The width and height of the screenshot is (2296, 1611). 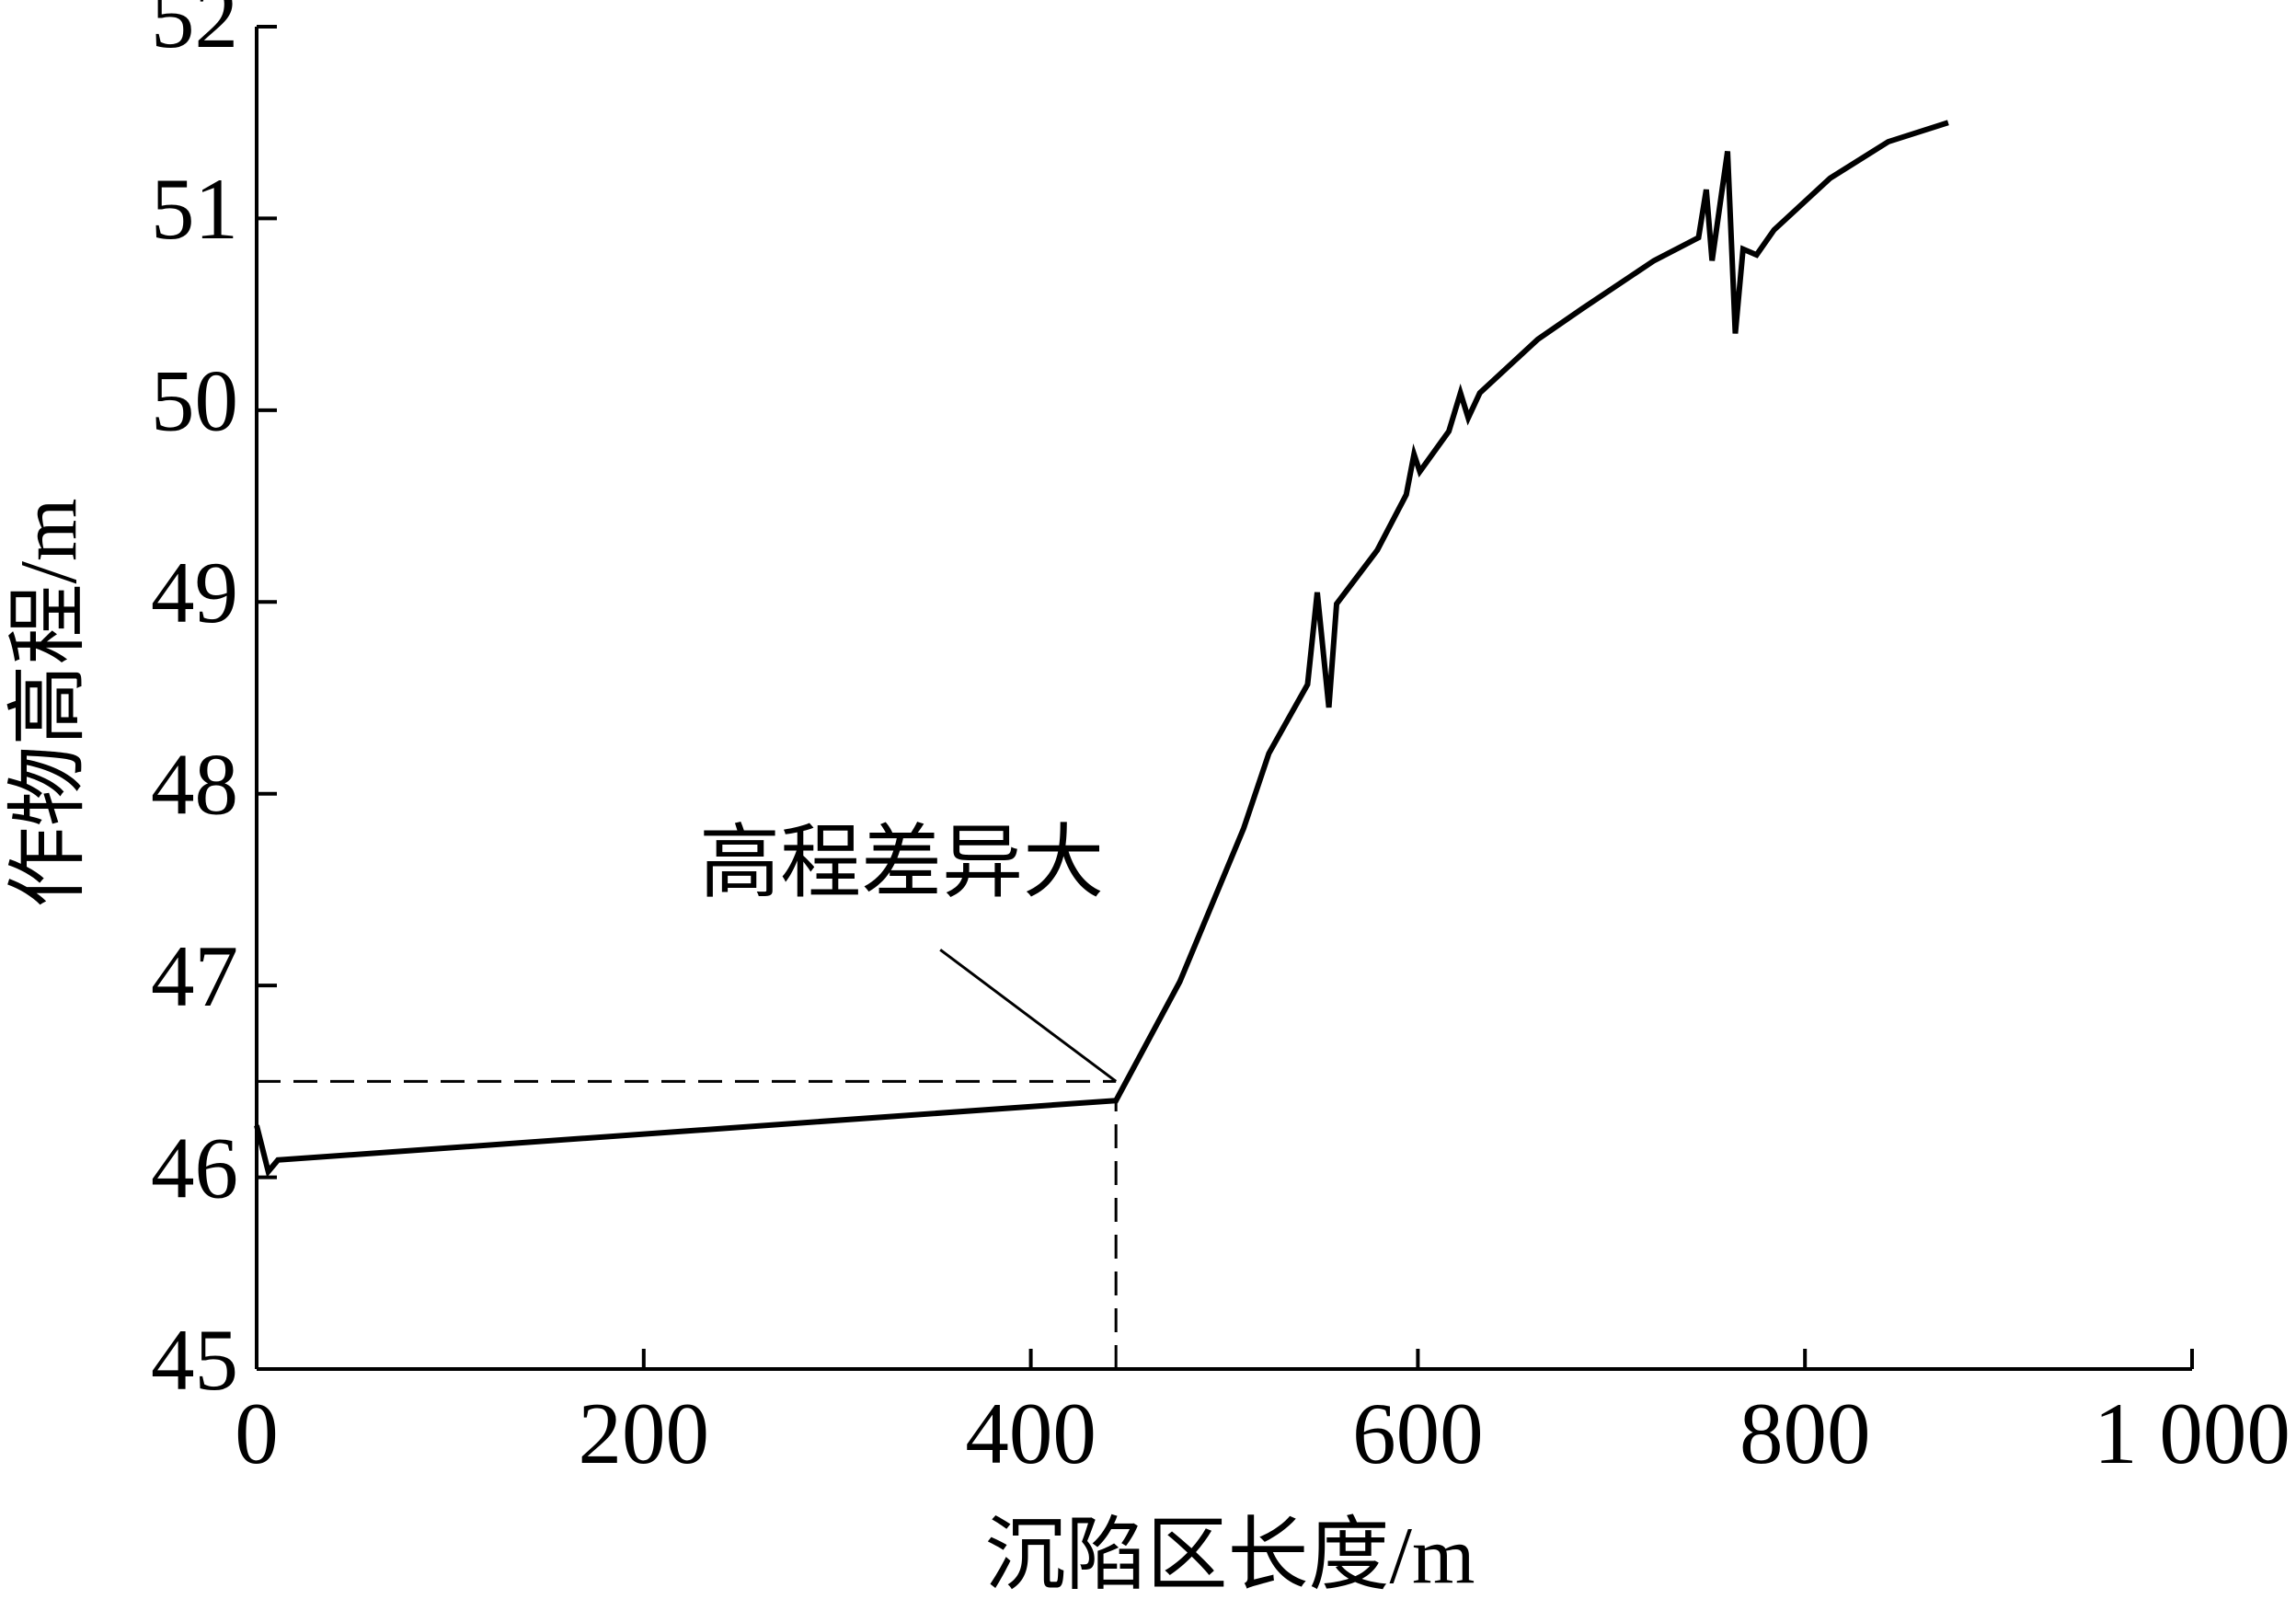 I want to click on y-tick-label: 47, so click(x=194, y=976).